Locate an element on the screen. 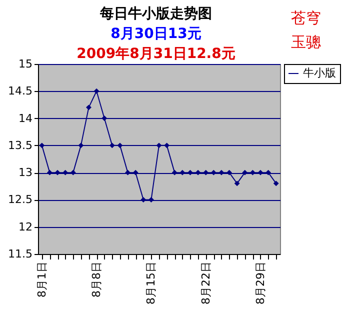 This screenshot has height=317, width=344. y-tick-label: 12.5 is located at coordinates (20, 199).